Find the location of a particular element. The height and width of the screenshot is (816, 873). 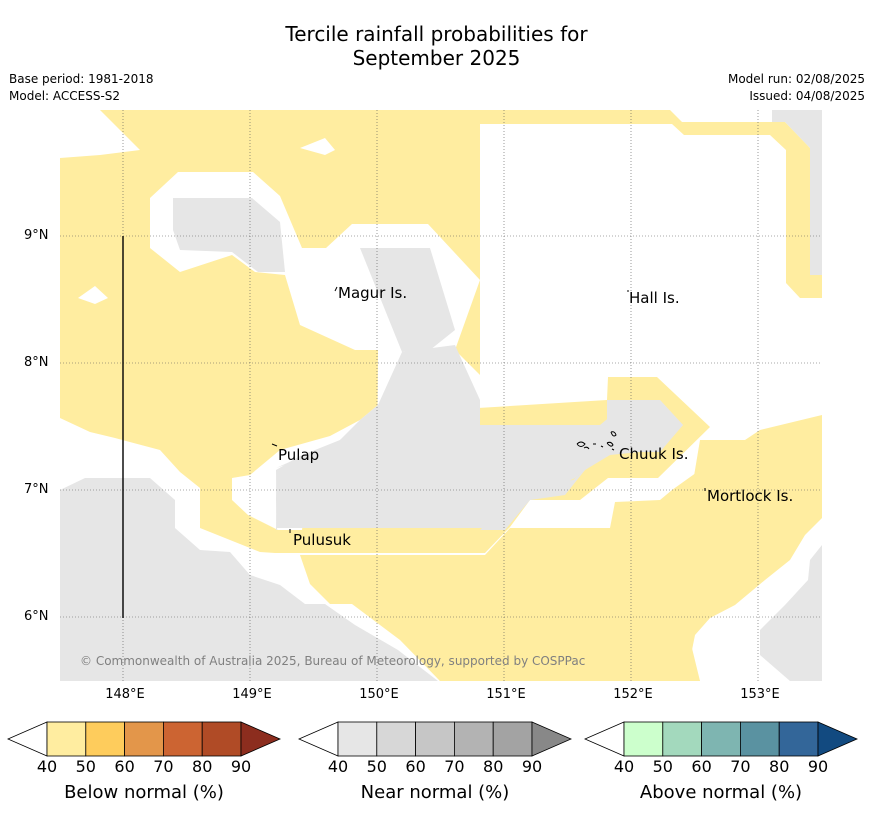

colorbar-near-max-arrow is located at coordinates (552, 739).